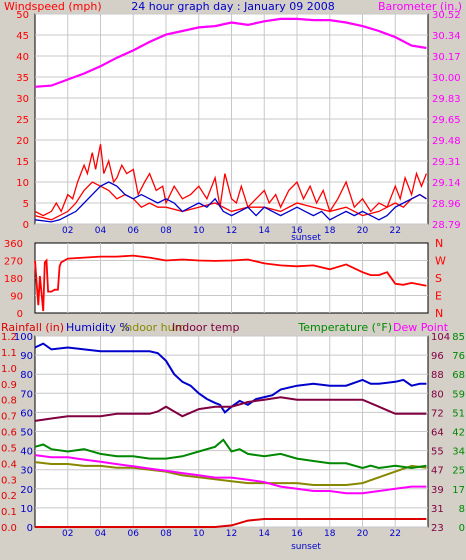  I want to click on barometer-tick-label: 29.14, so click(446, 183).